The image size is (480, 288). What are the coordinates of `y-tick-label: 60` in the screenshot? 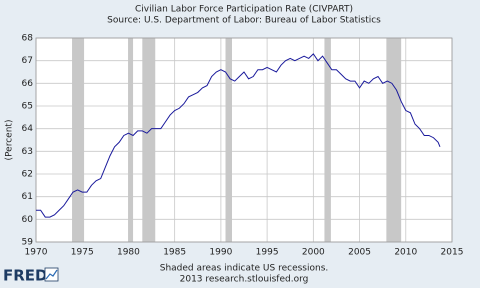 It's located at (28, 220).